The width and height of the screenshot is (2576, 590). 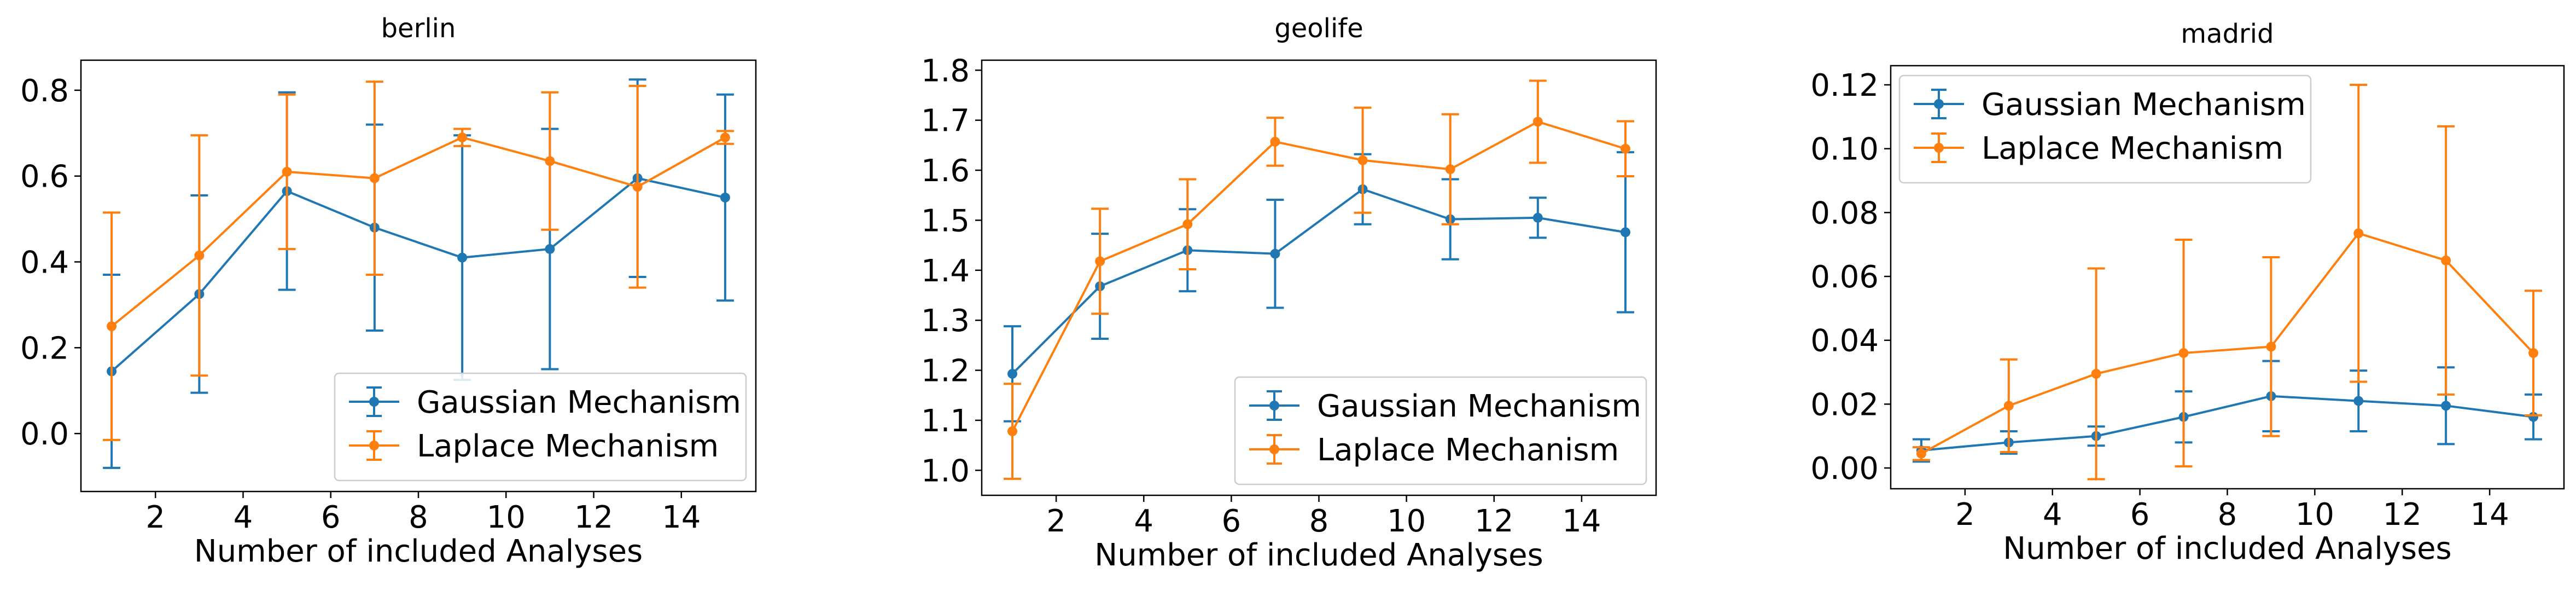 I want to click on x-tick-label: 4, so click(x=244, y=517).